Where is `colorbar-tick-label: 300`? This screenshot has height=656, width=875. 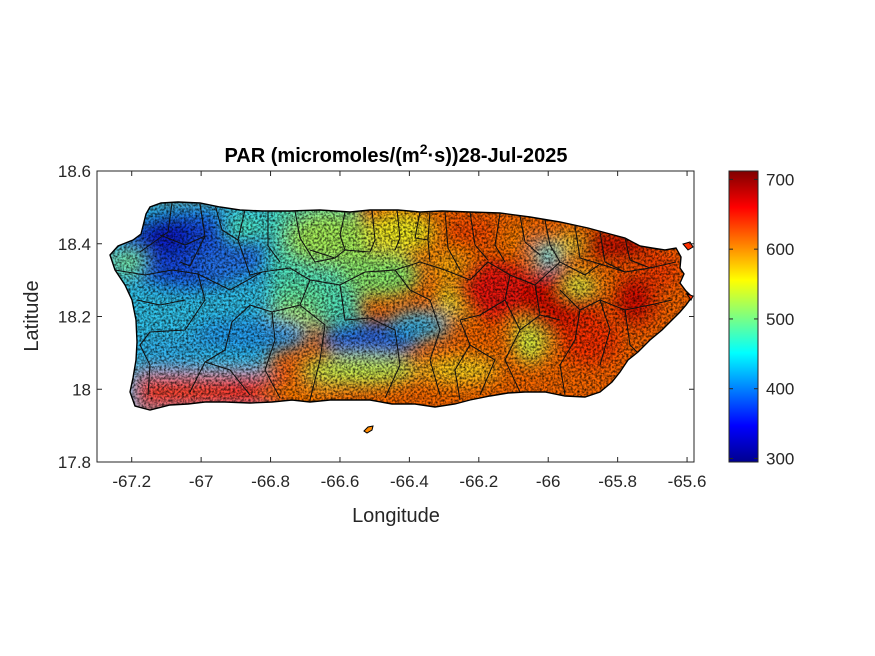 colorbar-tick-label: 300 is located at coordinates (780, 459).